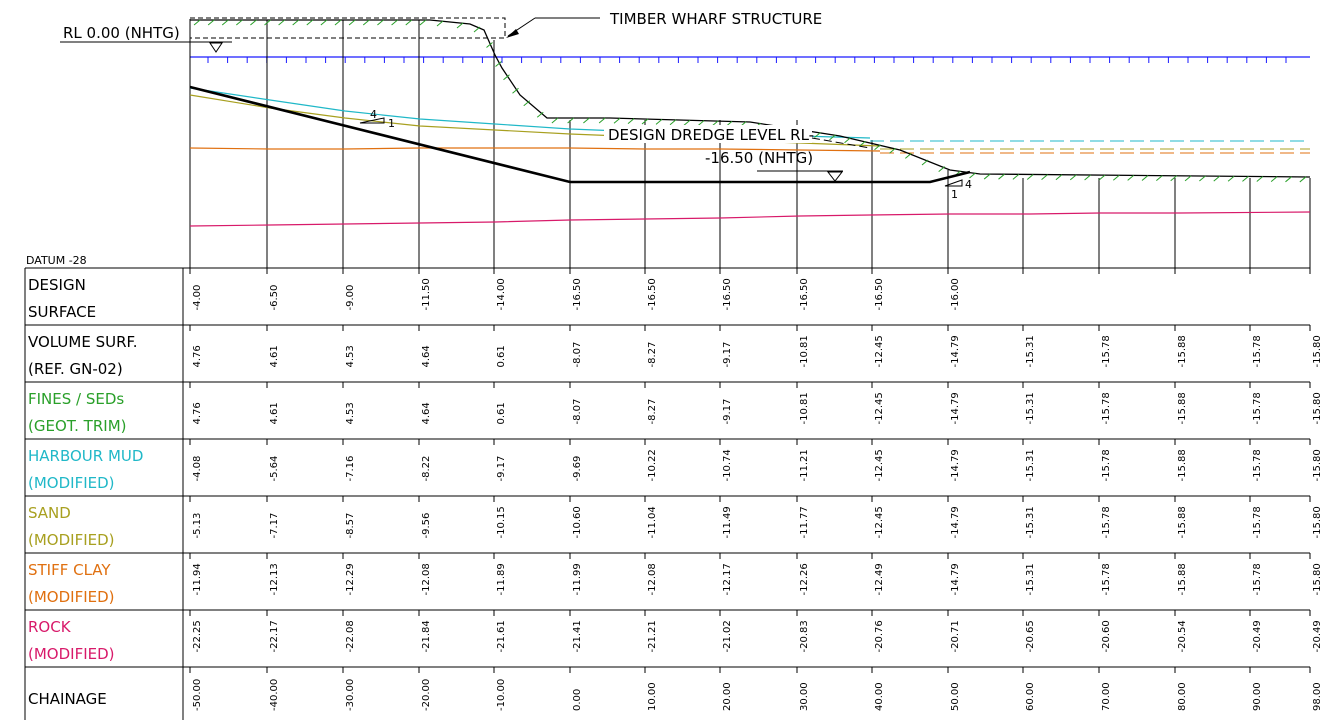  What do you see at coordinates (274, 469) in the screenshot?
I see `table-cell: -5.64` at bounding box center [274, 469].